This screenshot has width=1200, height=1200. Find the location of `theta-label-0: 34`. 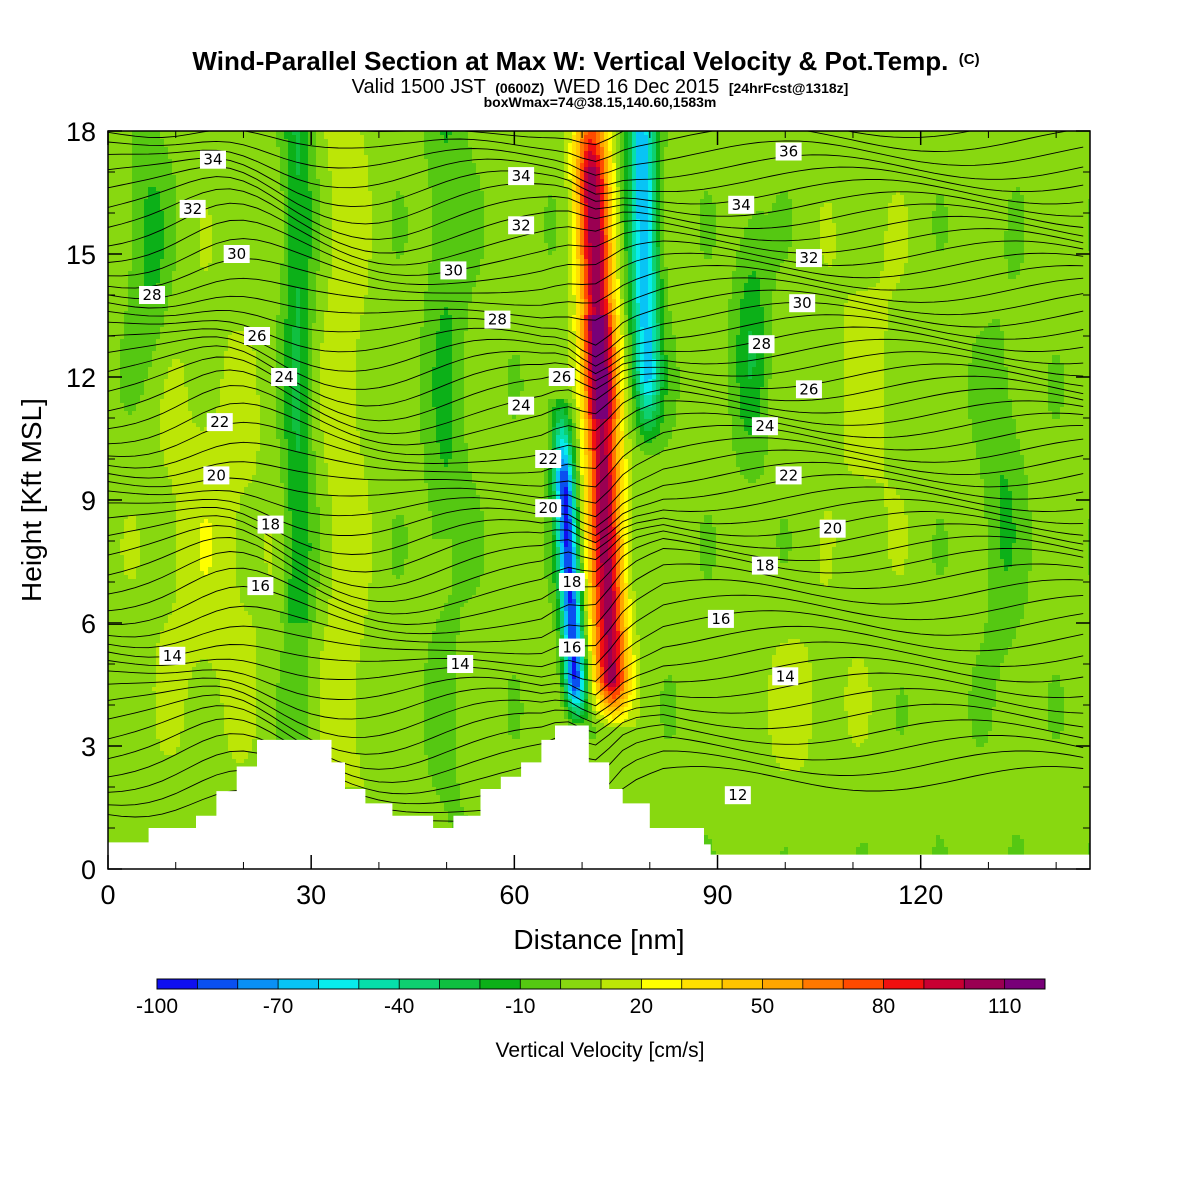

theta-label-0: 34 is located at coordinates (212, 159).